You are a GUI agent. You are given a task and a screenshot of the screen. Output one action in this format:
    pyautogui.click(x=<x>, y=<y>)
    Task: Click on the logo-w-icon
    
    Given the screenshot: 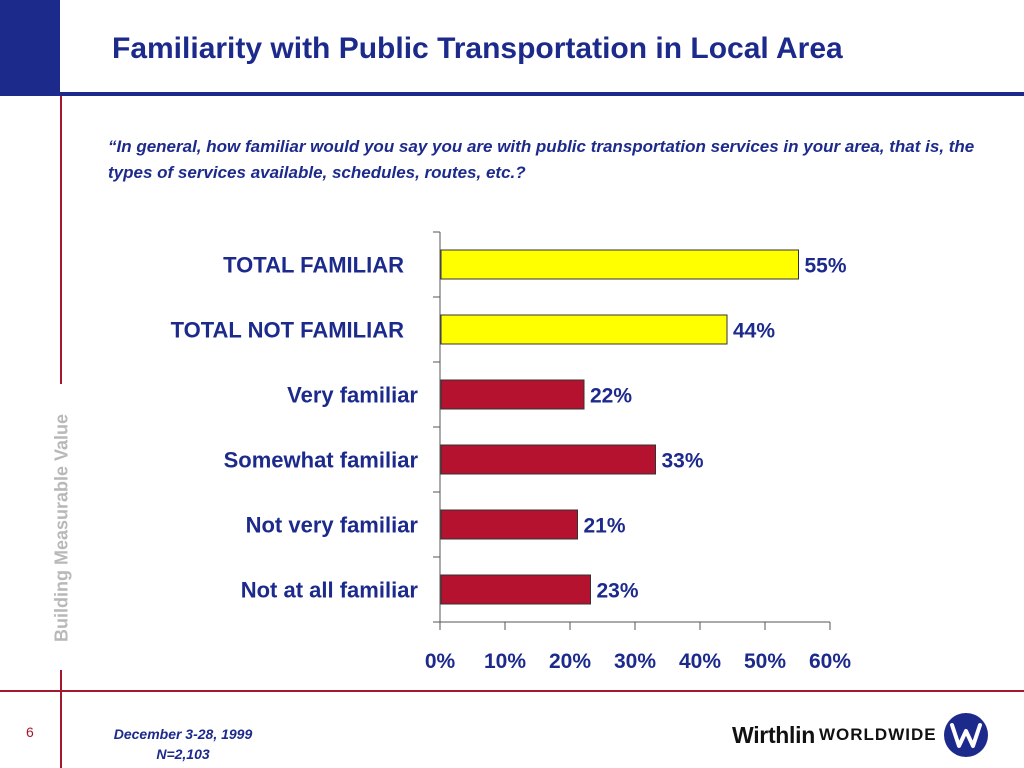 What is the action you would take?
    pyautogui.click(x=965, y=735)
    